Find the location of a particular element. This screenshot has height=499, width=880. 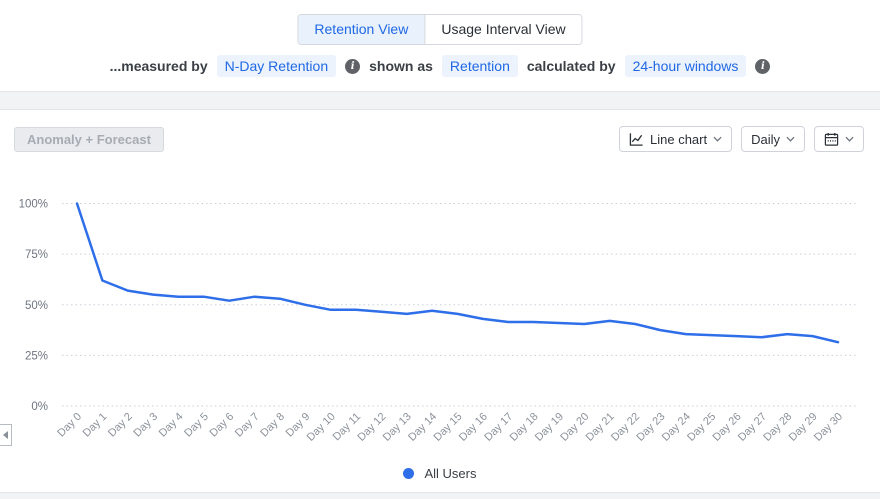

x-axis-tick-label: Day 7 is located at coordinates (247, 425).